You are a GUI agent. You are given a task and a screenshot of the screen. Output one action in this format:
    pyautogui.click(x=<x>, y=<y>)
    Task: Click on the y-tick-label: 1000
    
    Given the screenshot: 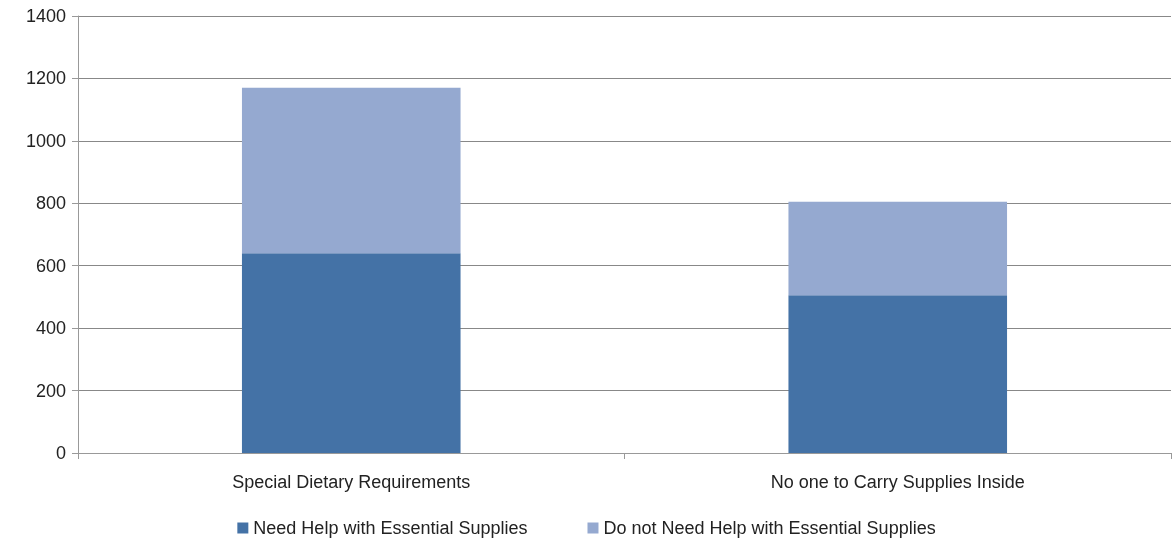 What is the action you would take?
    pyautogui.click(x=45, y=140)
    